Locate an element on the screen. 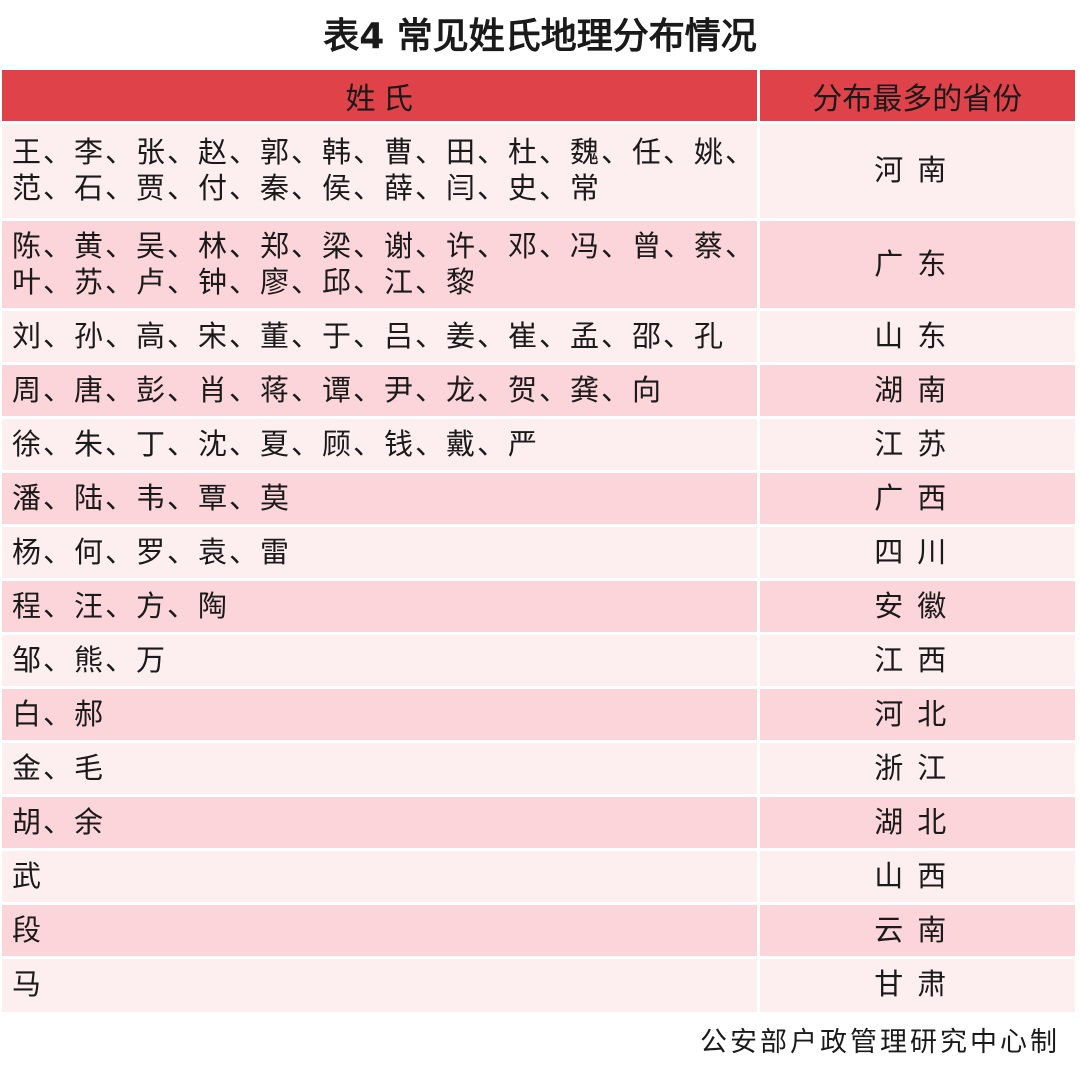  table-row: 周、唐、彭、肖、蒋、谭、尹、龙、贺、龚、向 湖南 is located at coordinates (538, 390).